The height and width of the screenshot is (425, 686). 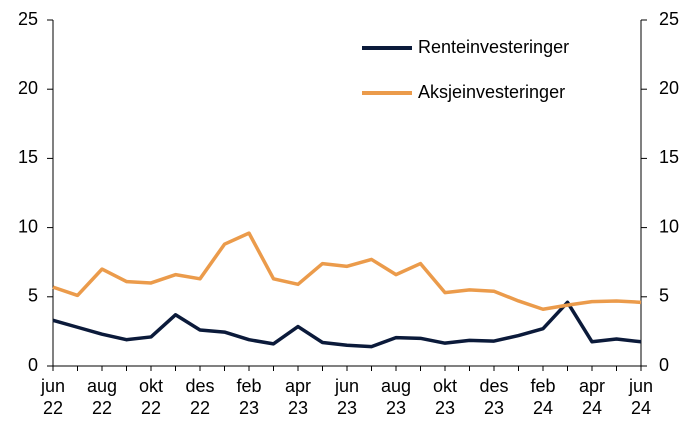 I want to click on y2-tick-label: 25, so click(x=669, y=19).